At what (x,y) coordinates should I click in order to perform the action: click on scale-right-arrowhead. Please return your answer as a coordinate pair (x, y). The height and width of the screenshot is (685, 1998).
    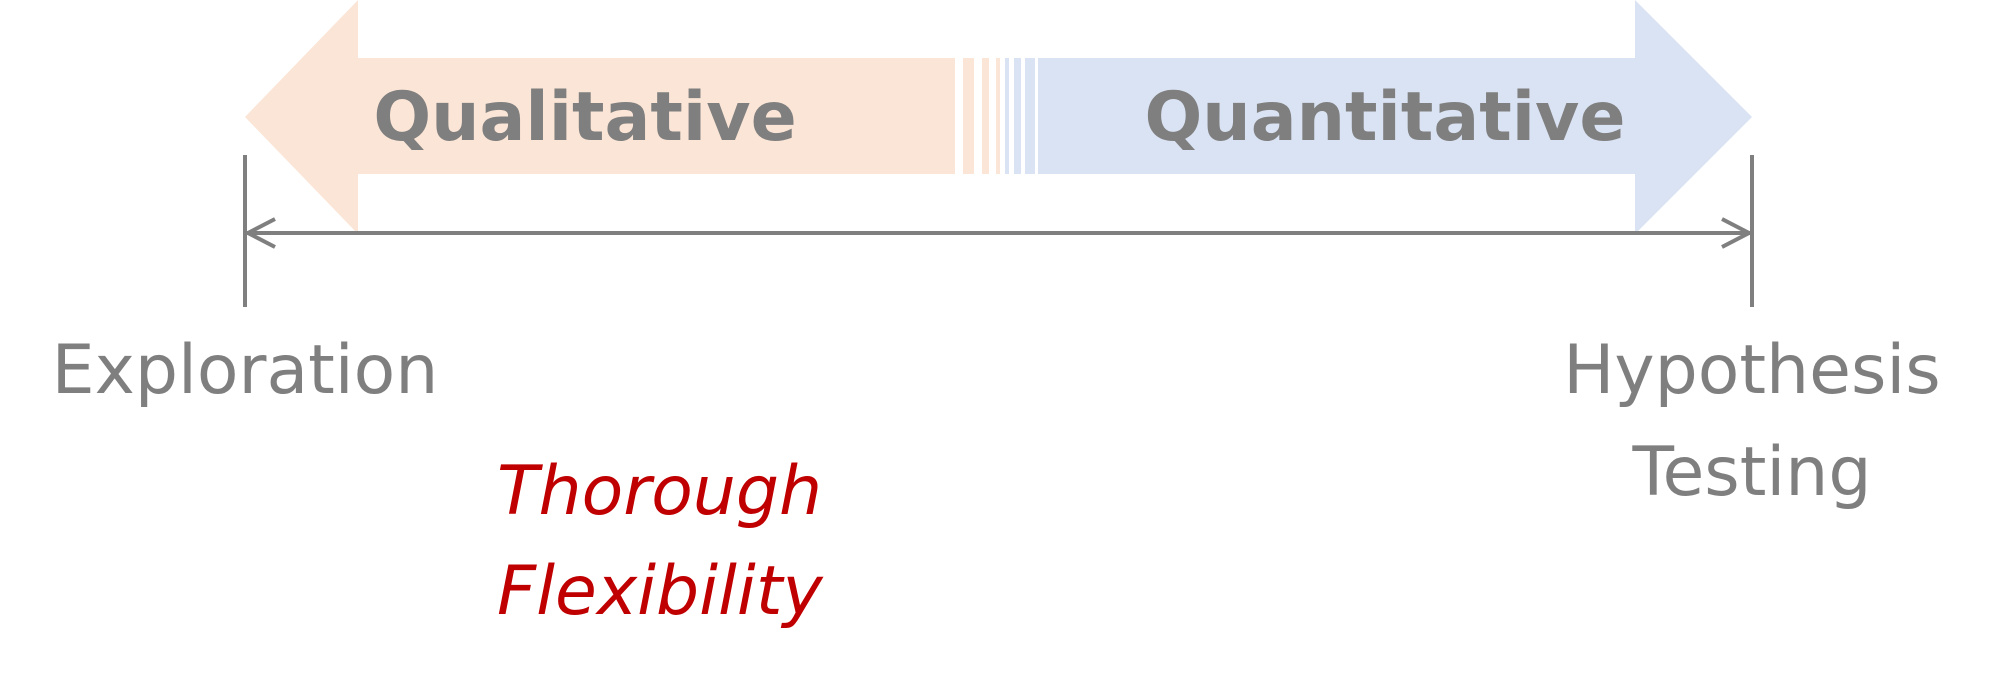
    Looking at the image, I should click on (1737, 233).